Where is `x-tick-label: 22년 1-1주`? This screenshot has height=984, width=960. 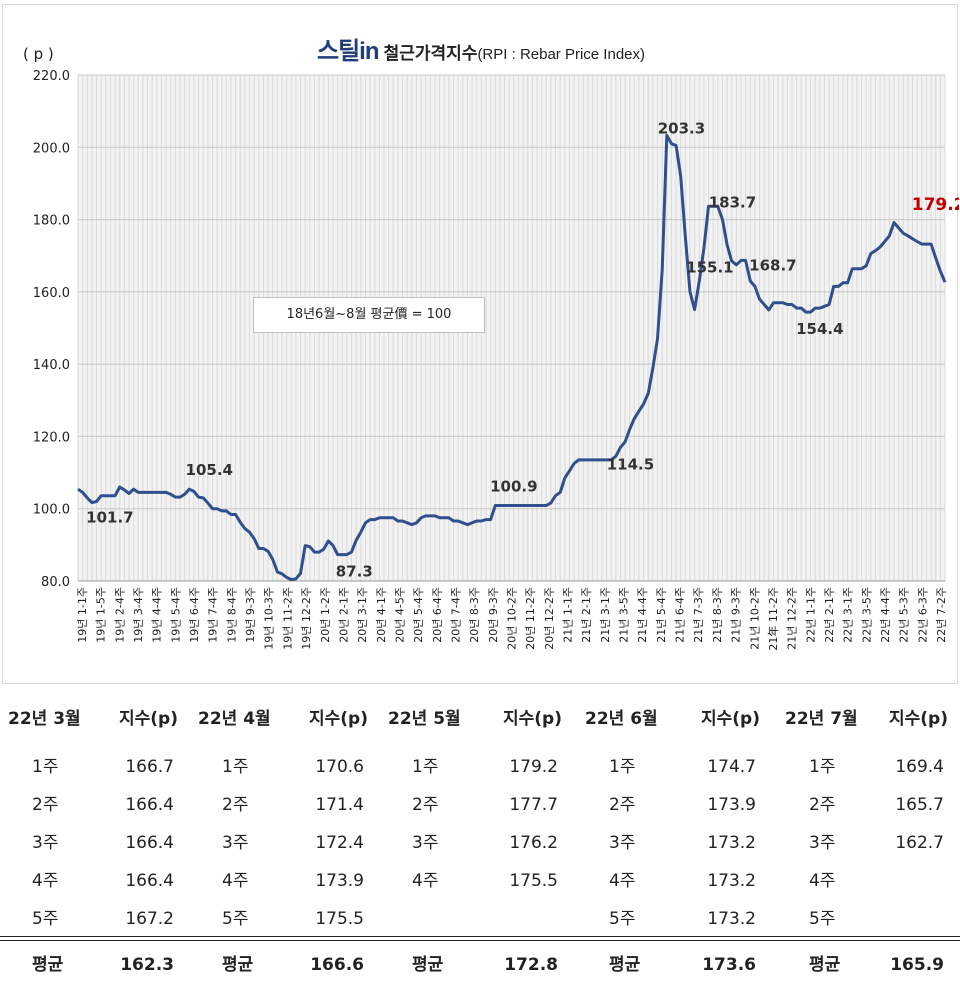 x-tick-label: 22년 1-1주 is located at coordinates (810, 615).